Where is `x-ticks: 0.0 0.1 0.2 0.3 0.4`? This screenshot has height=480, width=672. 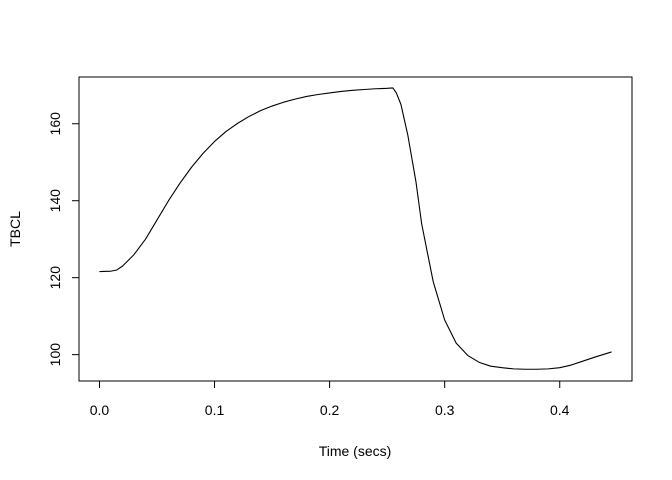 x-ticks: 0.0 0.1 0.2 0.3 0.4 is located at coordinates (330, 399).